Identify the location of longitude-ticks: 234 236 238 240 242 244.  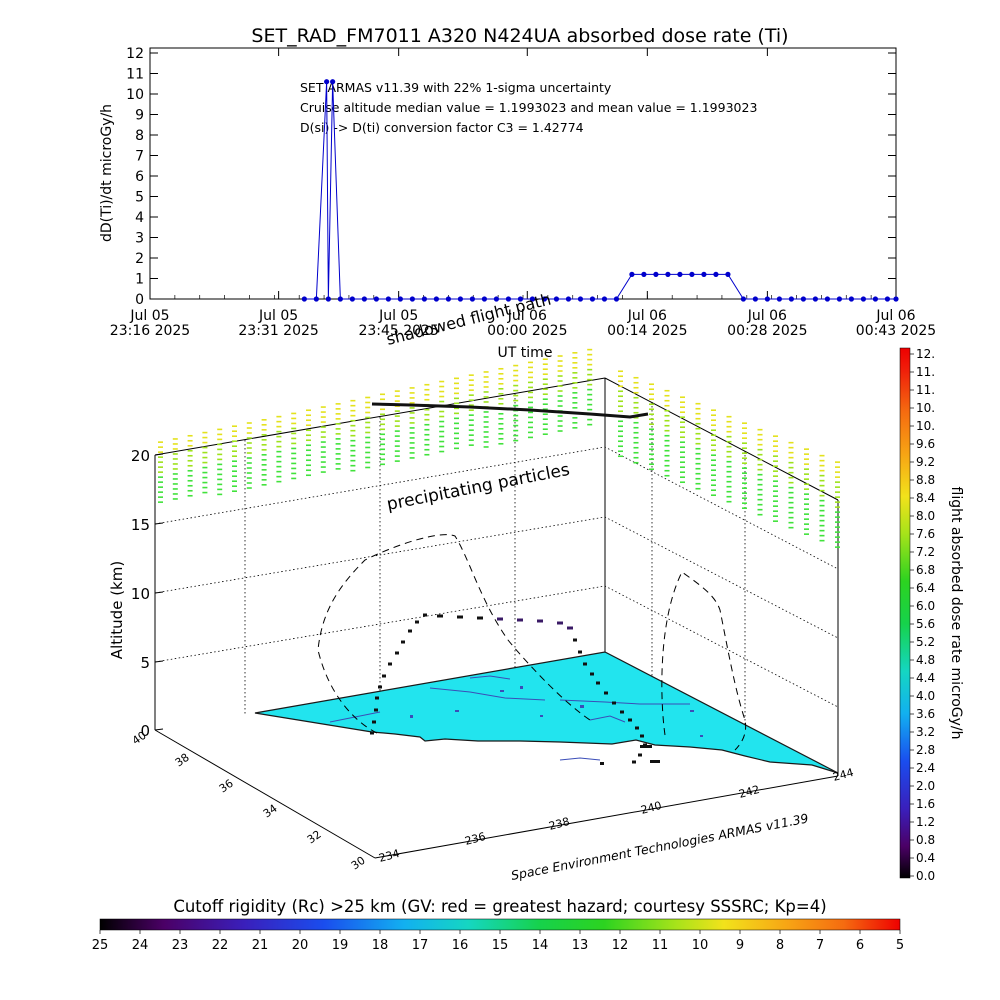
(616, 815).